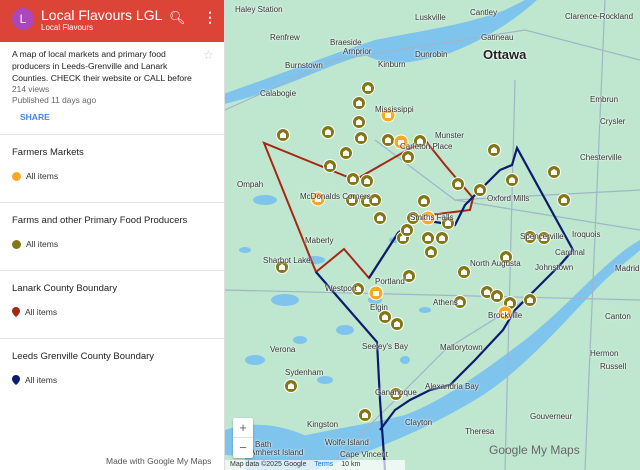 Image resolution: width=640 pixels, height=470 pixels. What do you see at coordinates (35, 117) in the screenshot?
I see `share-button: SHARE` at bounding box center [35, 117].